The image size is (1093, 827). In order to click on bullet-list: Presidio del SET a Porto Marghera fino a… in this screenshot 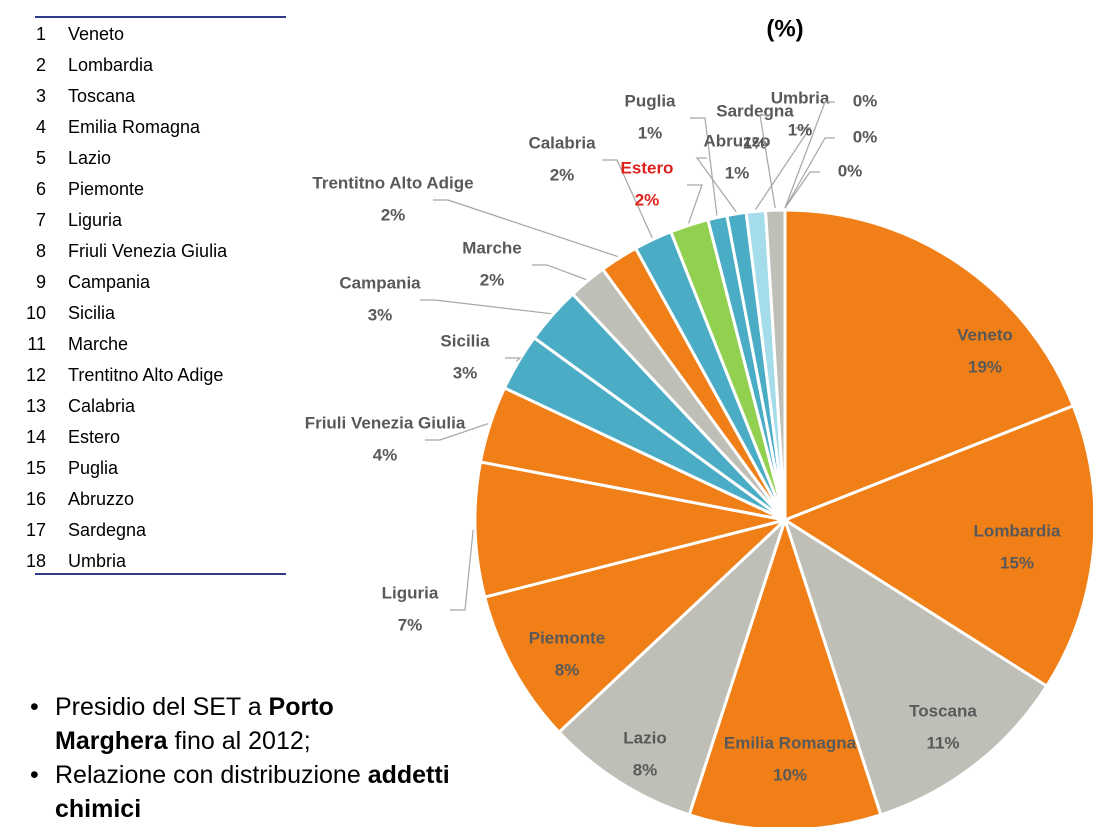, I will do `click(240, 758)`.